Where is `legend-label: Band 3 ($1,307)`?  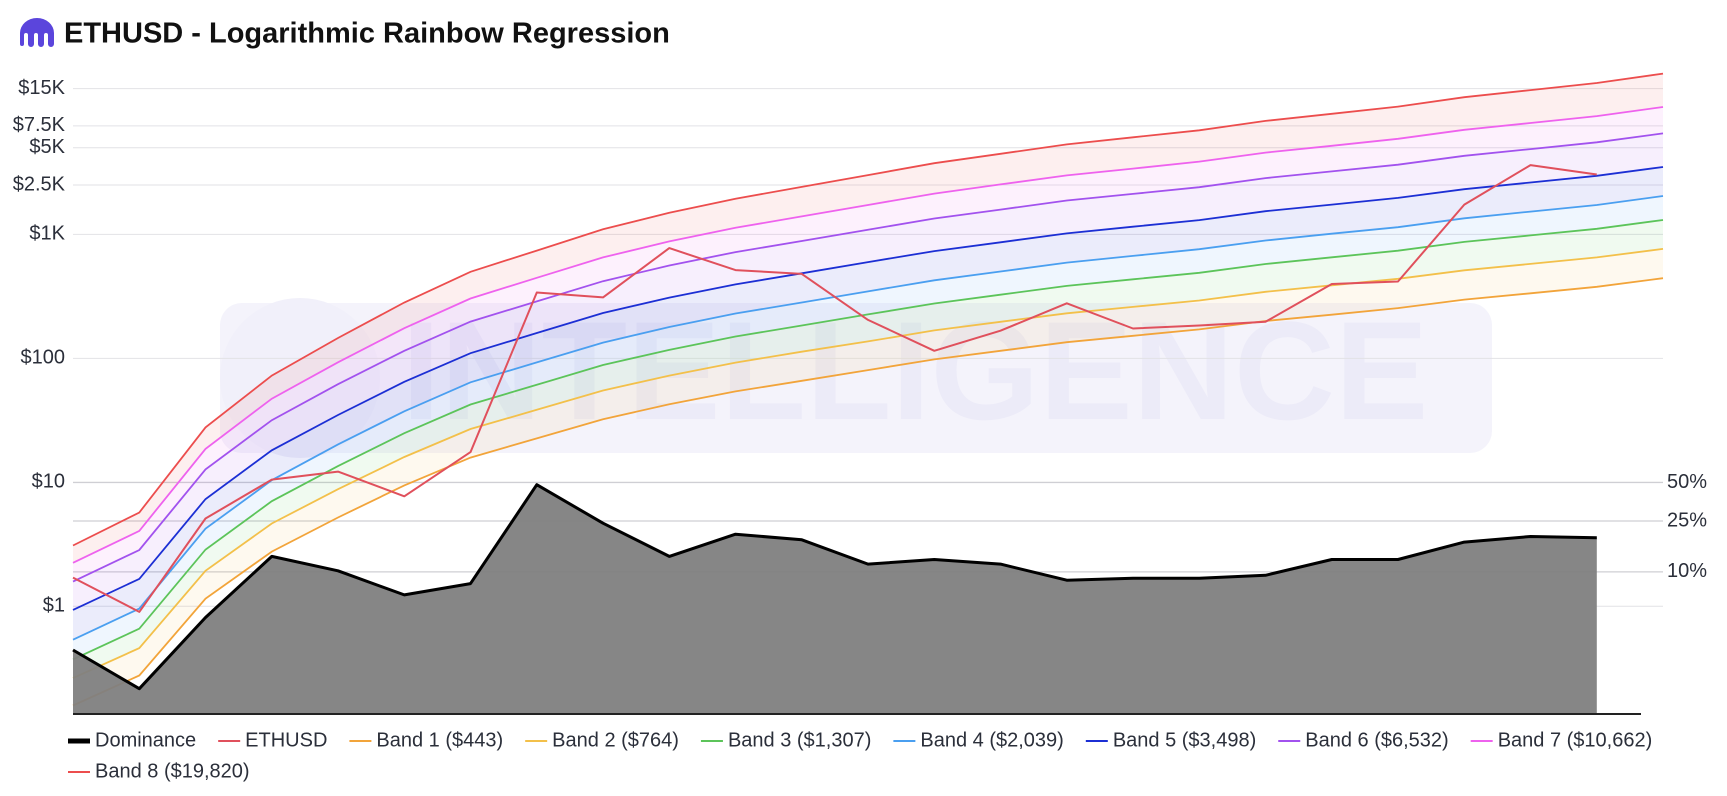
legend-label: Band 3 ($1,307) is located at coordinates (799, 740).